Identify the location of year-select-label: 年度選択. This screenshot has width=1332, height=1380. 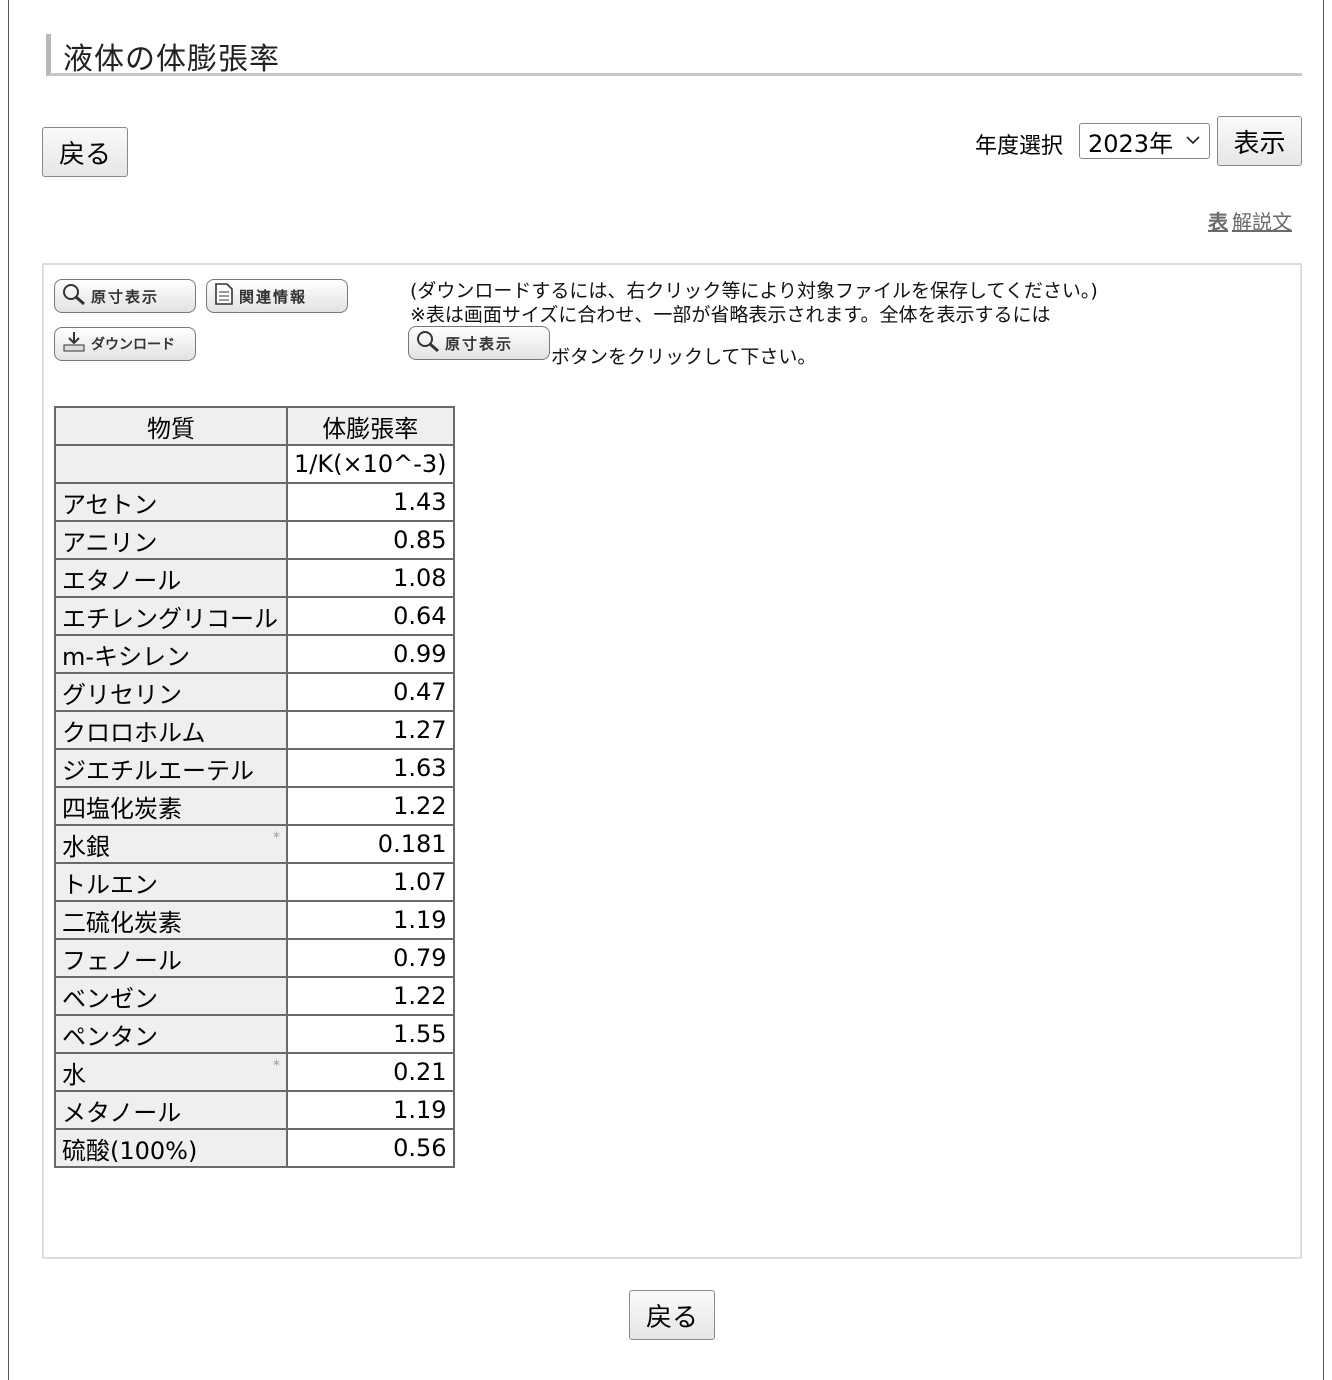
(1019, 146).